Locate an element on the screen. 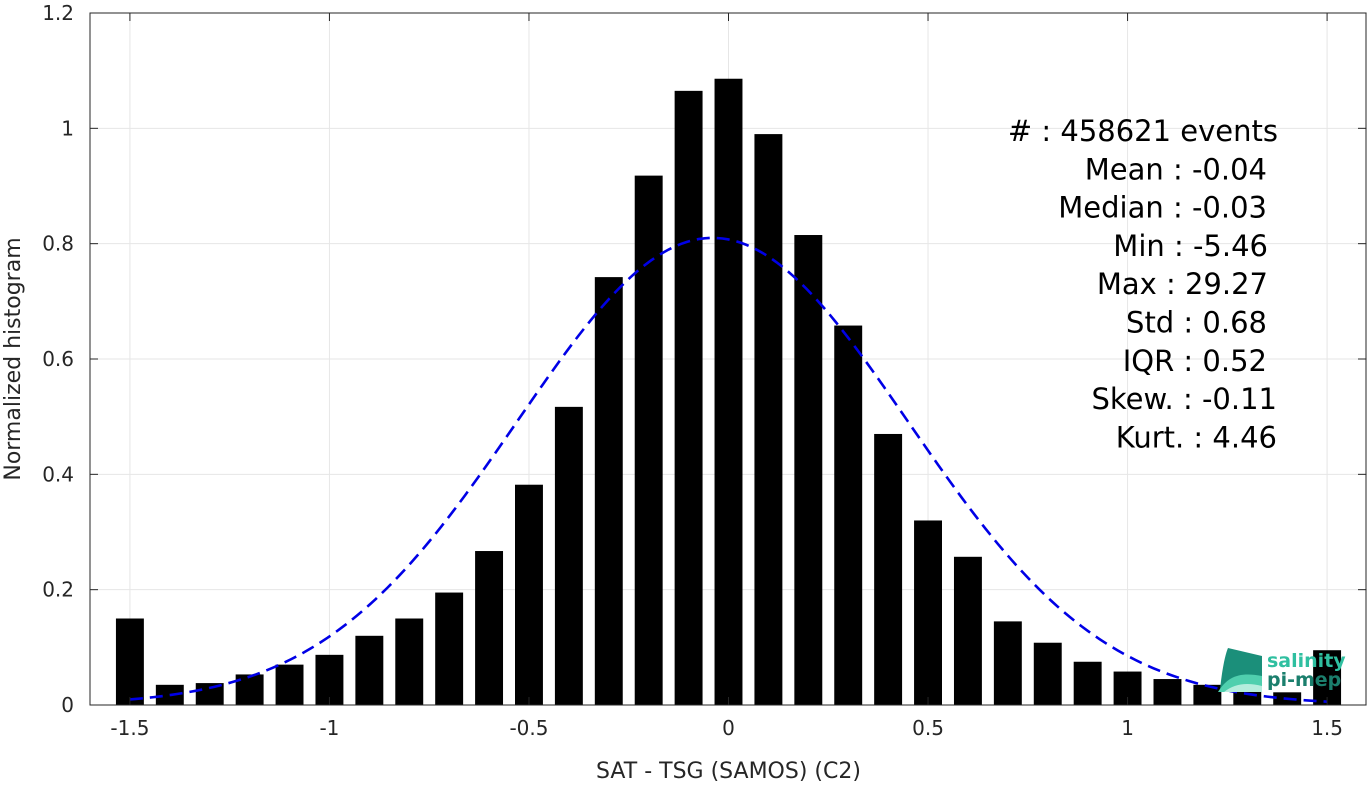 The image size is (1367, 785). stats-line: Std : 0.68 is located at coordinates (1196, 323).